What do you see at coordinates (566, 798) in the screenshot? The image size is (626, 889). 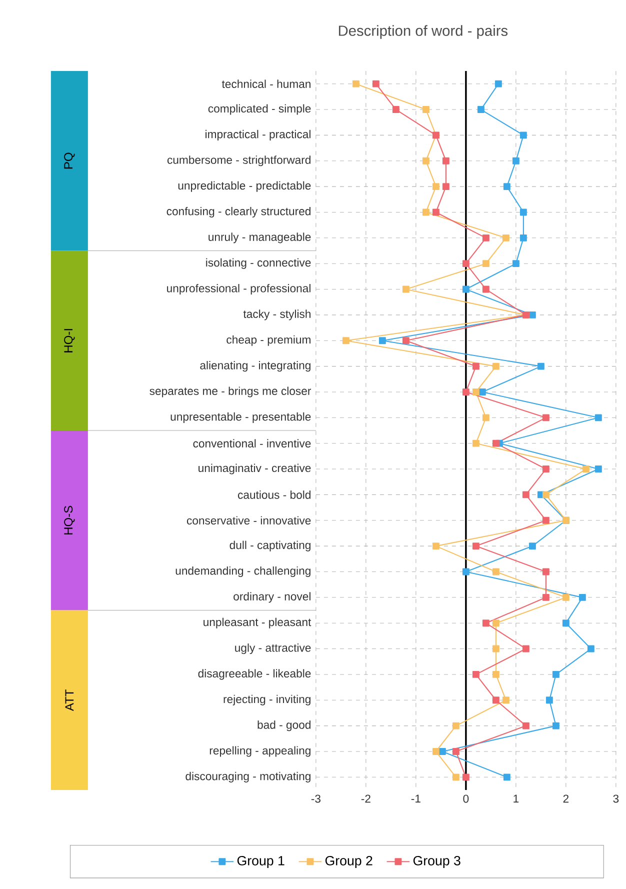 I see `x-tick-label: 2` at bounding box center [566, 798].